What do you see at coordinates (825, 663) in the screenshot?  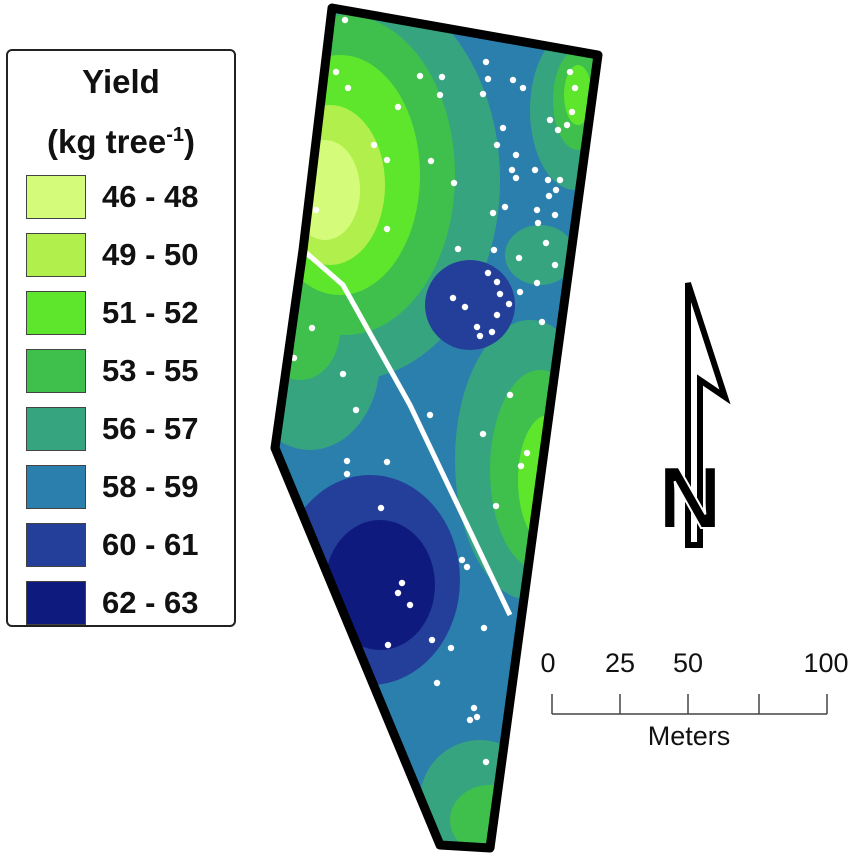 I see `scale-tick-100: 100` at bounding box center [825, 663].